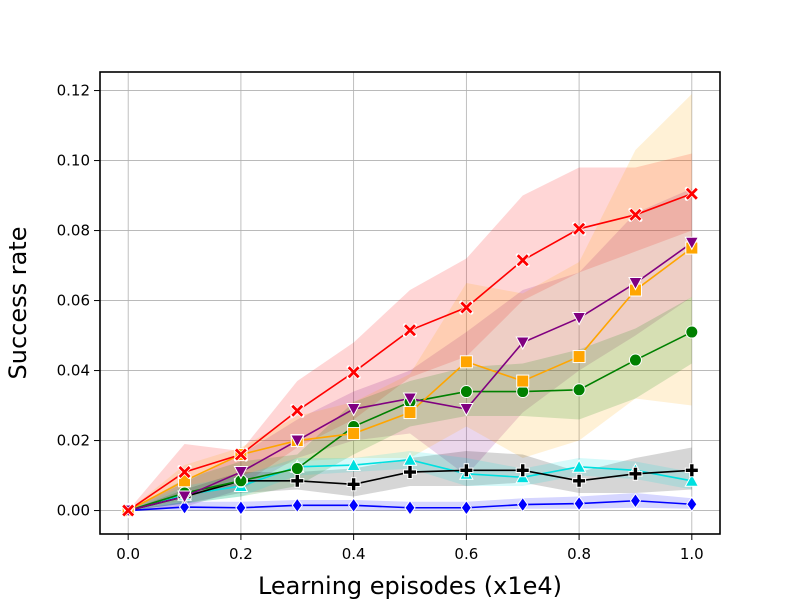 The image size is (800, 600). What do you see at coordinates (73, 441) in the screenshot?
I see `y-tick-label: 0.02` at bounding box center [73, 441].